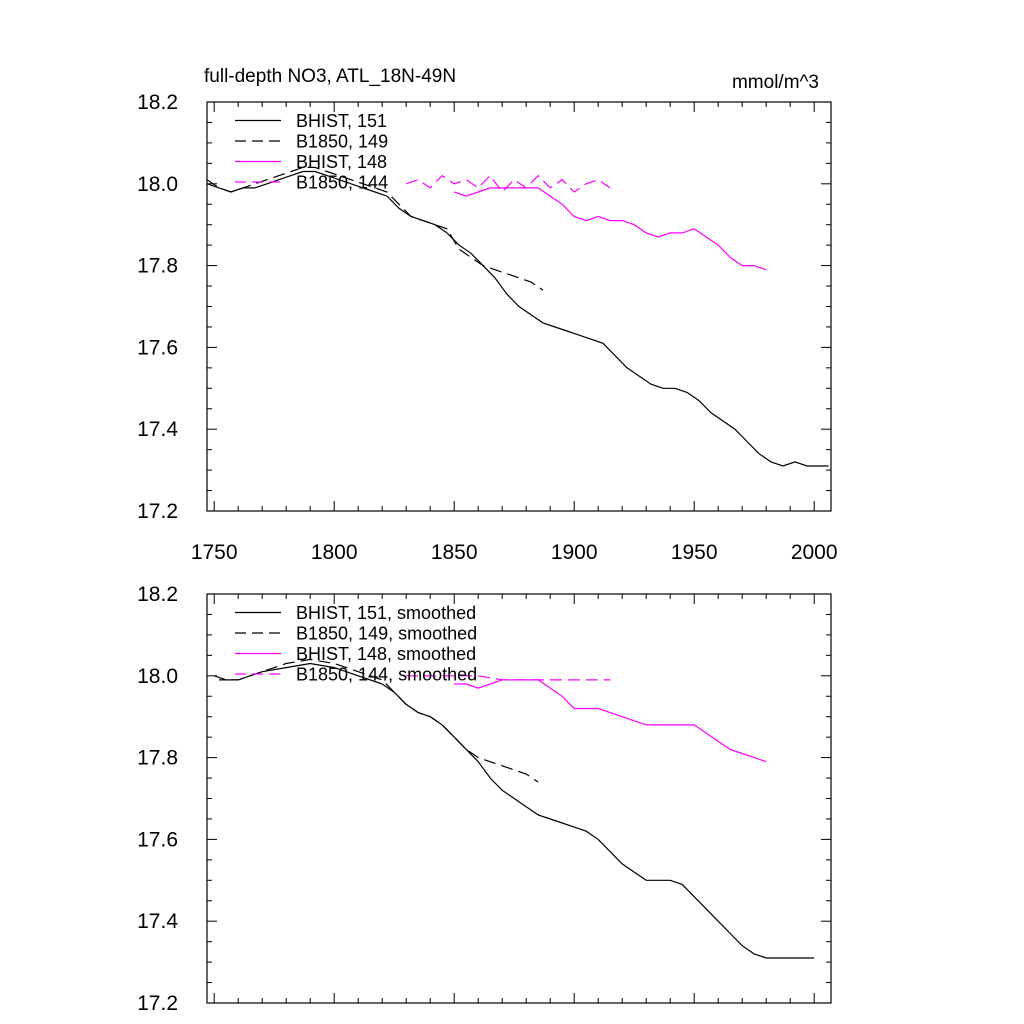  I want to click on x-tick-label: 2000, so click(814, 552).